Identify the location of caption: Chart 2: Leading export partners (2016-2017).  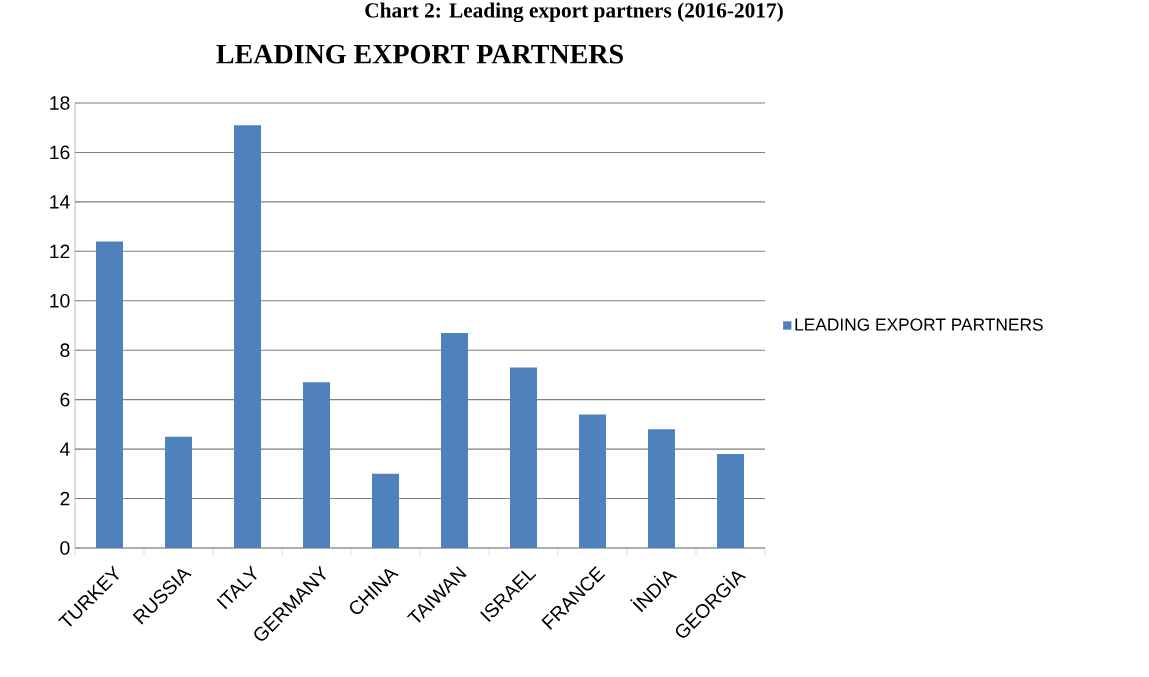
(574, 12).